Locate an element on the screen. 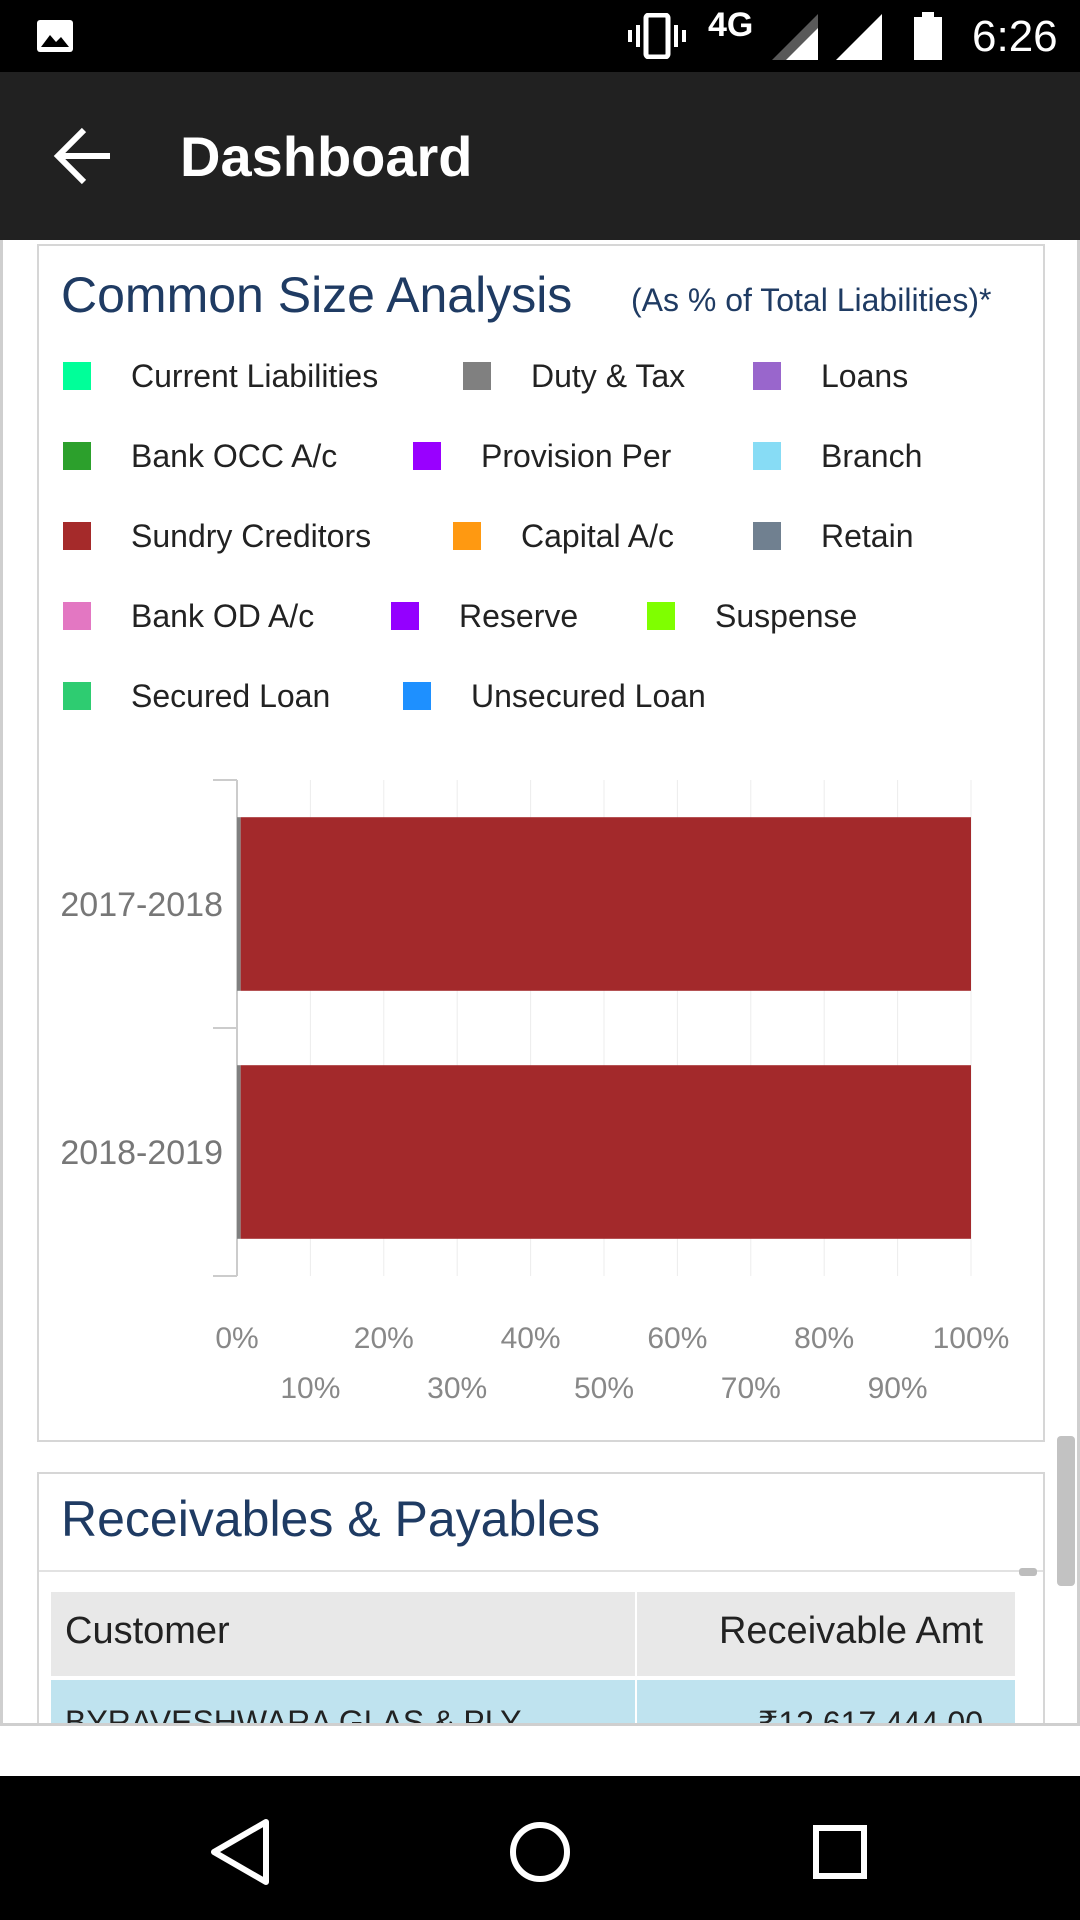  x-tick-label: 90% is located at coordinates (898, 1388).